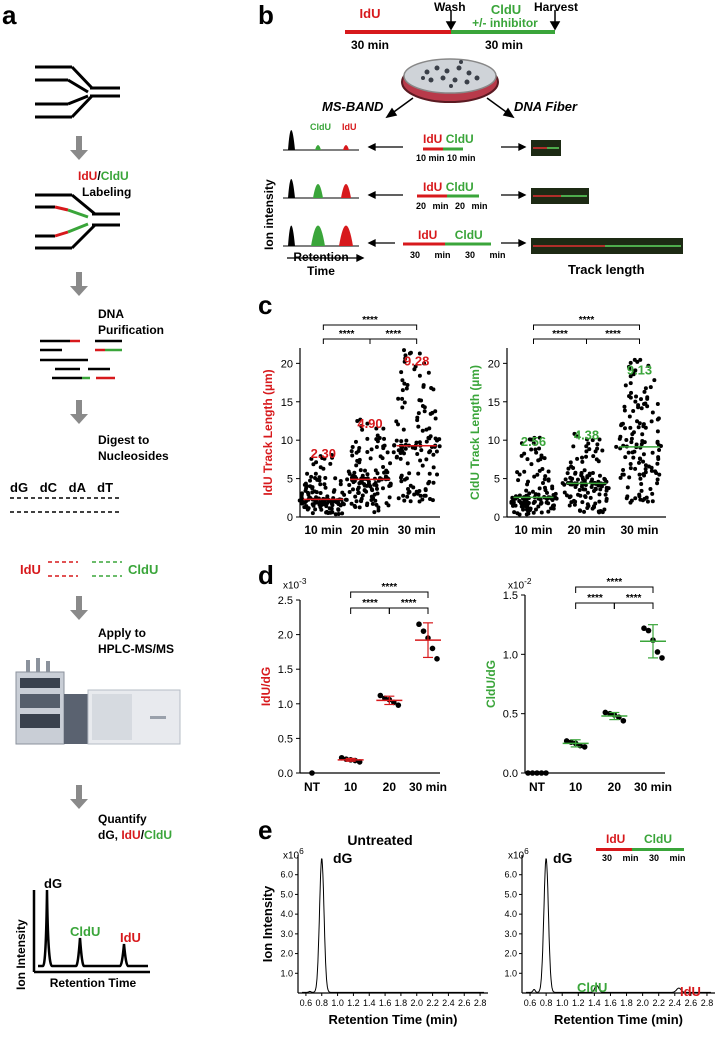 This screenshot has height=1044, width=725. I want to click on down-arrow-icon, so click(79, 472).